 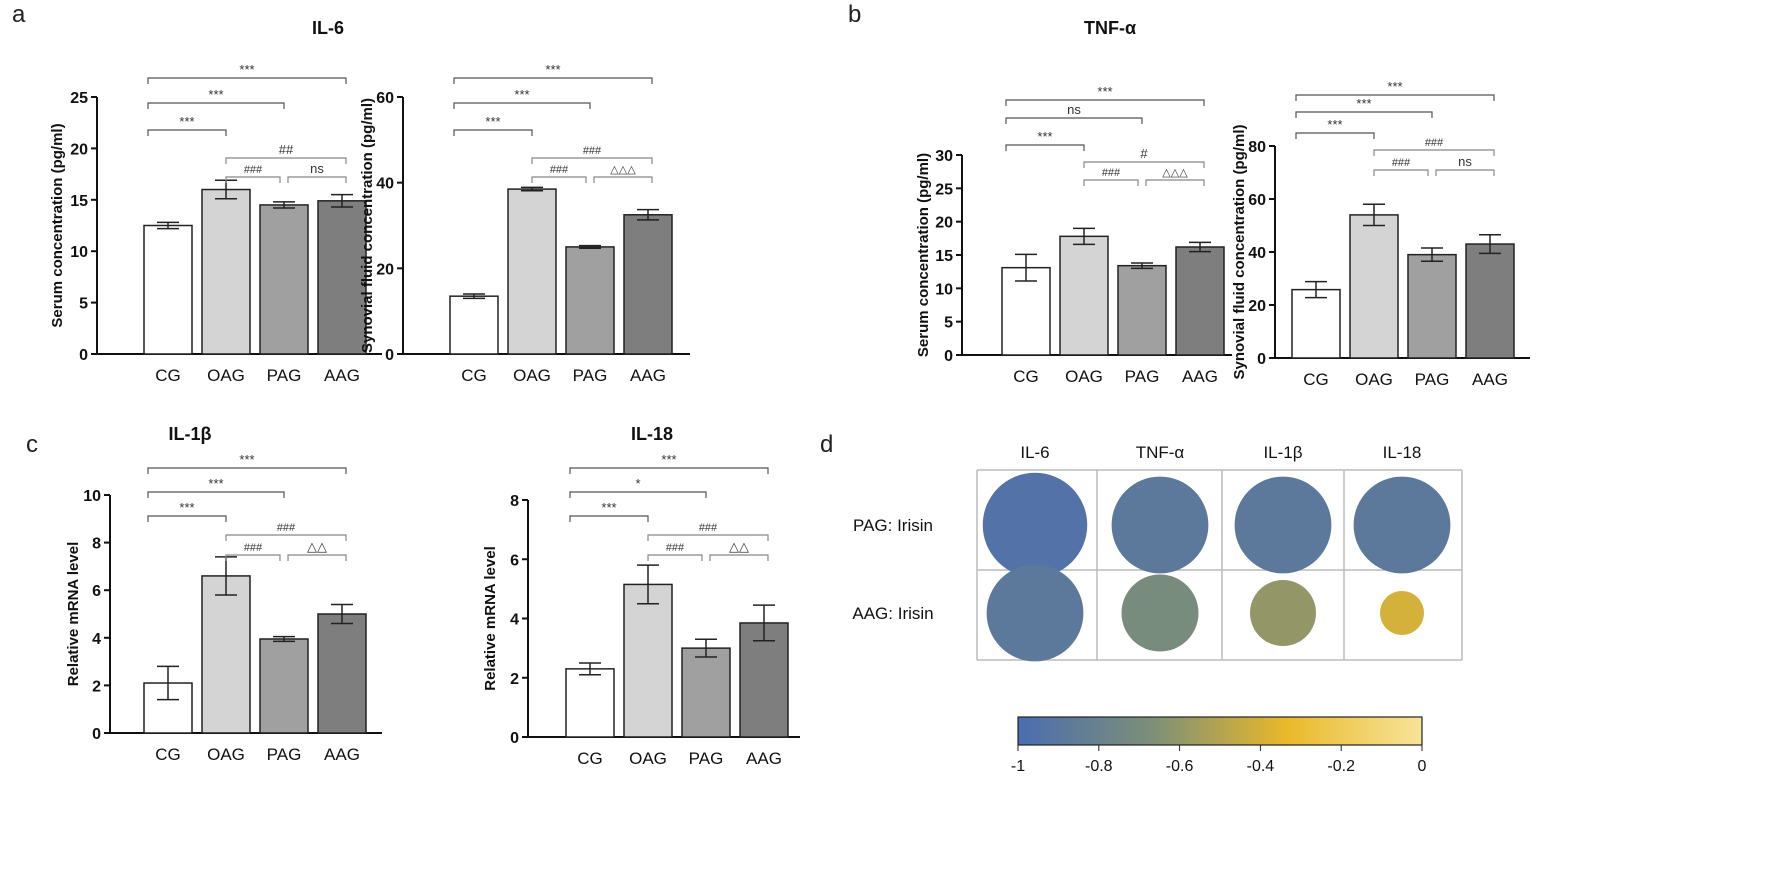 I want to click on column-label: IL-1β, so click(x=1282, y=452).